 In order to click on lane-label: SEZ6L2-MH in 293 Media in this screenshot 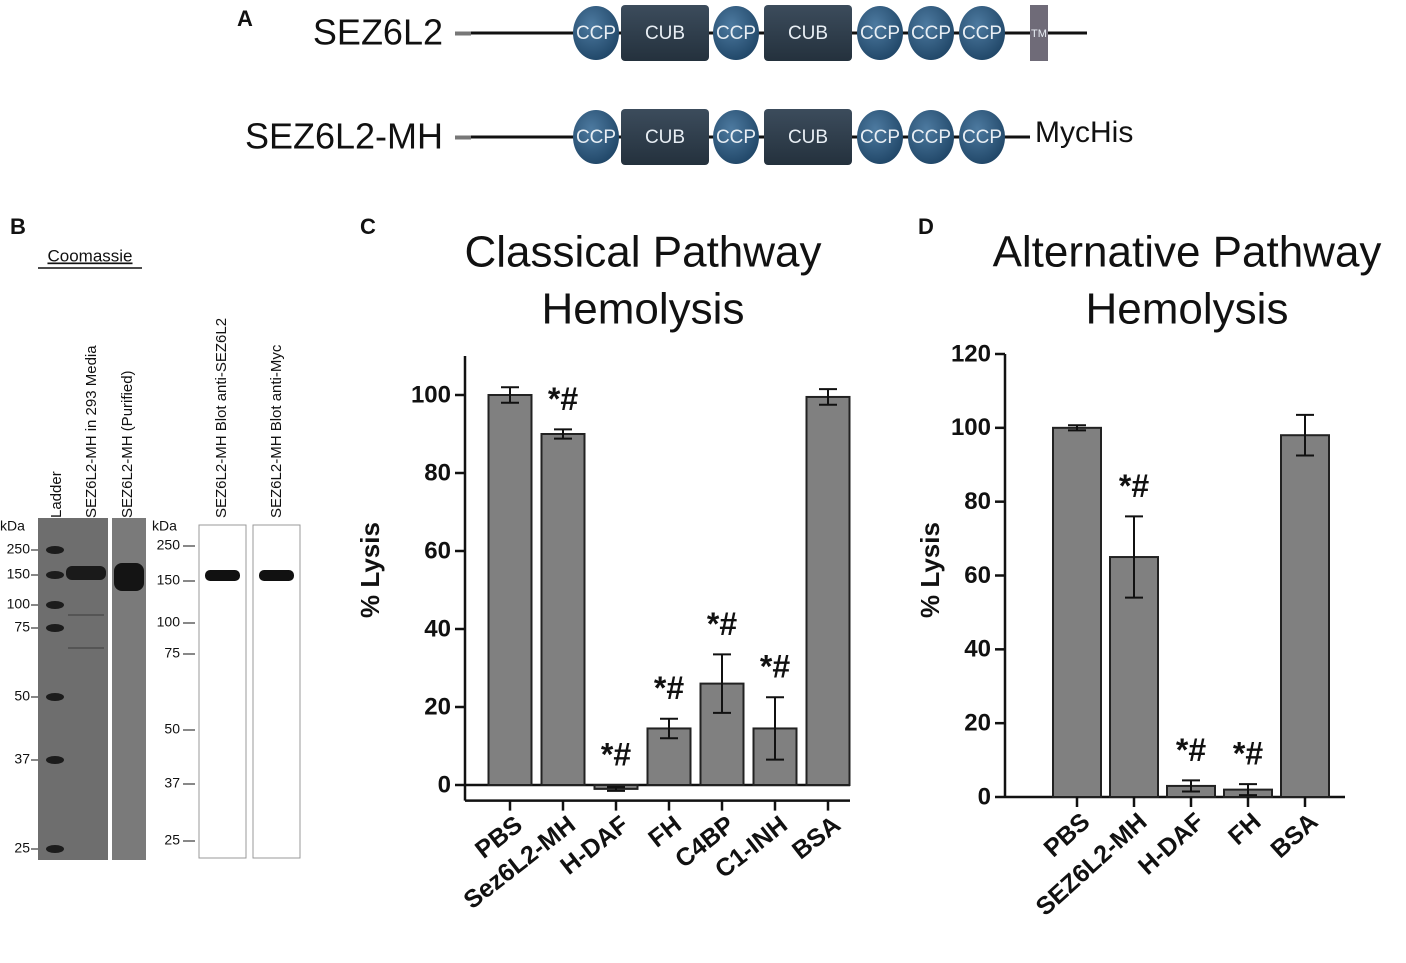, I will do `click(91, 431)`.